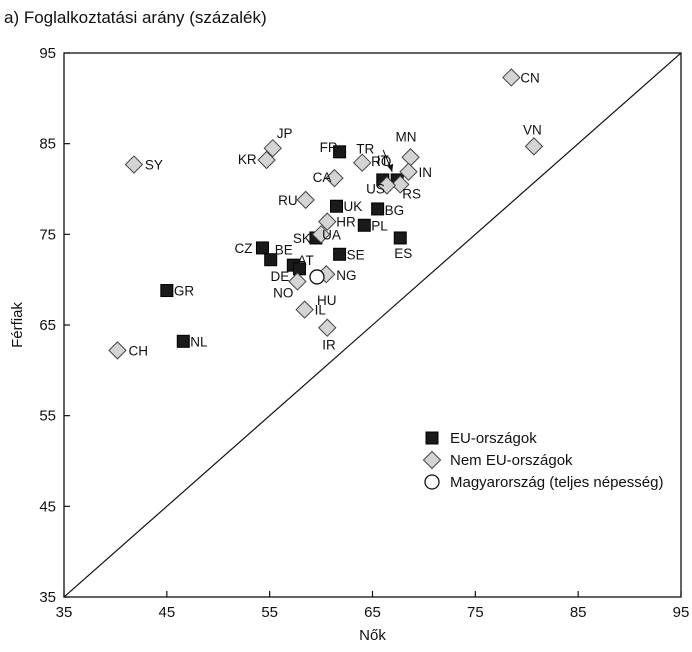  Describe the element at coordinates (372, 635) in the screenshot. I see `x-axis-label: Nők` at that location.